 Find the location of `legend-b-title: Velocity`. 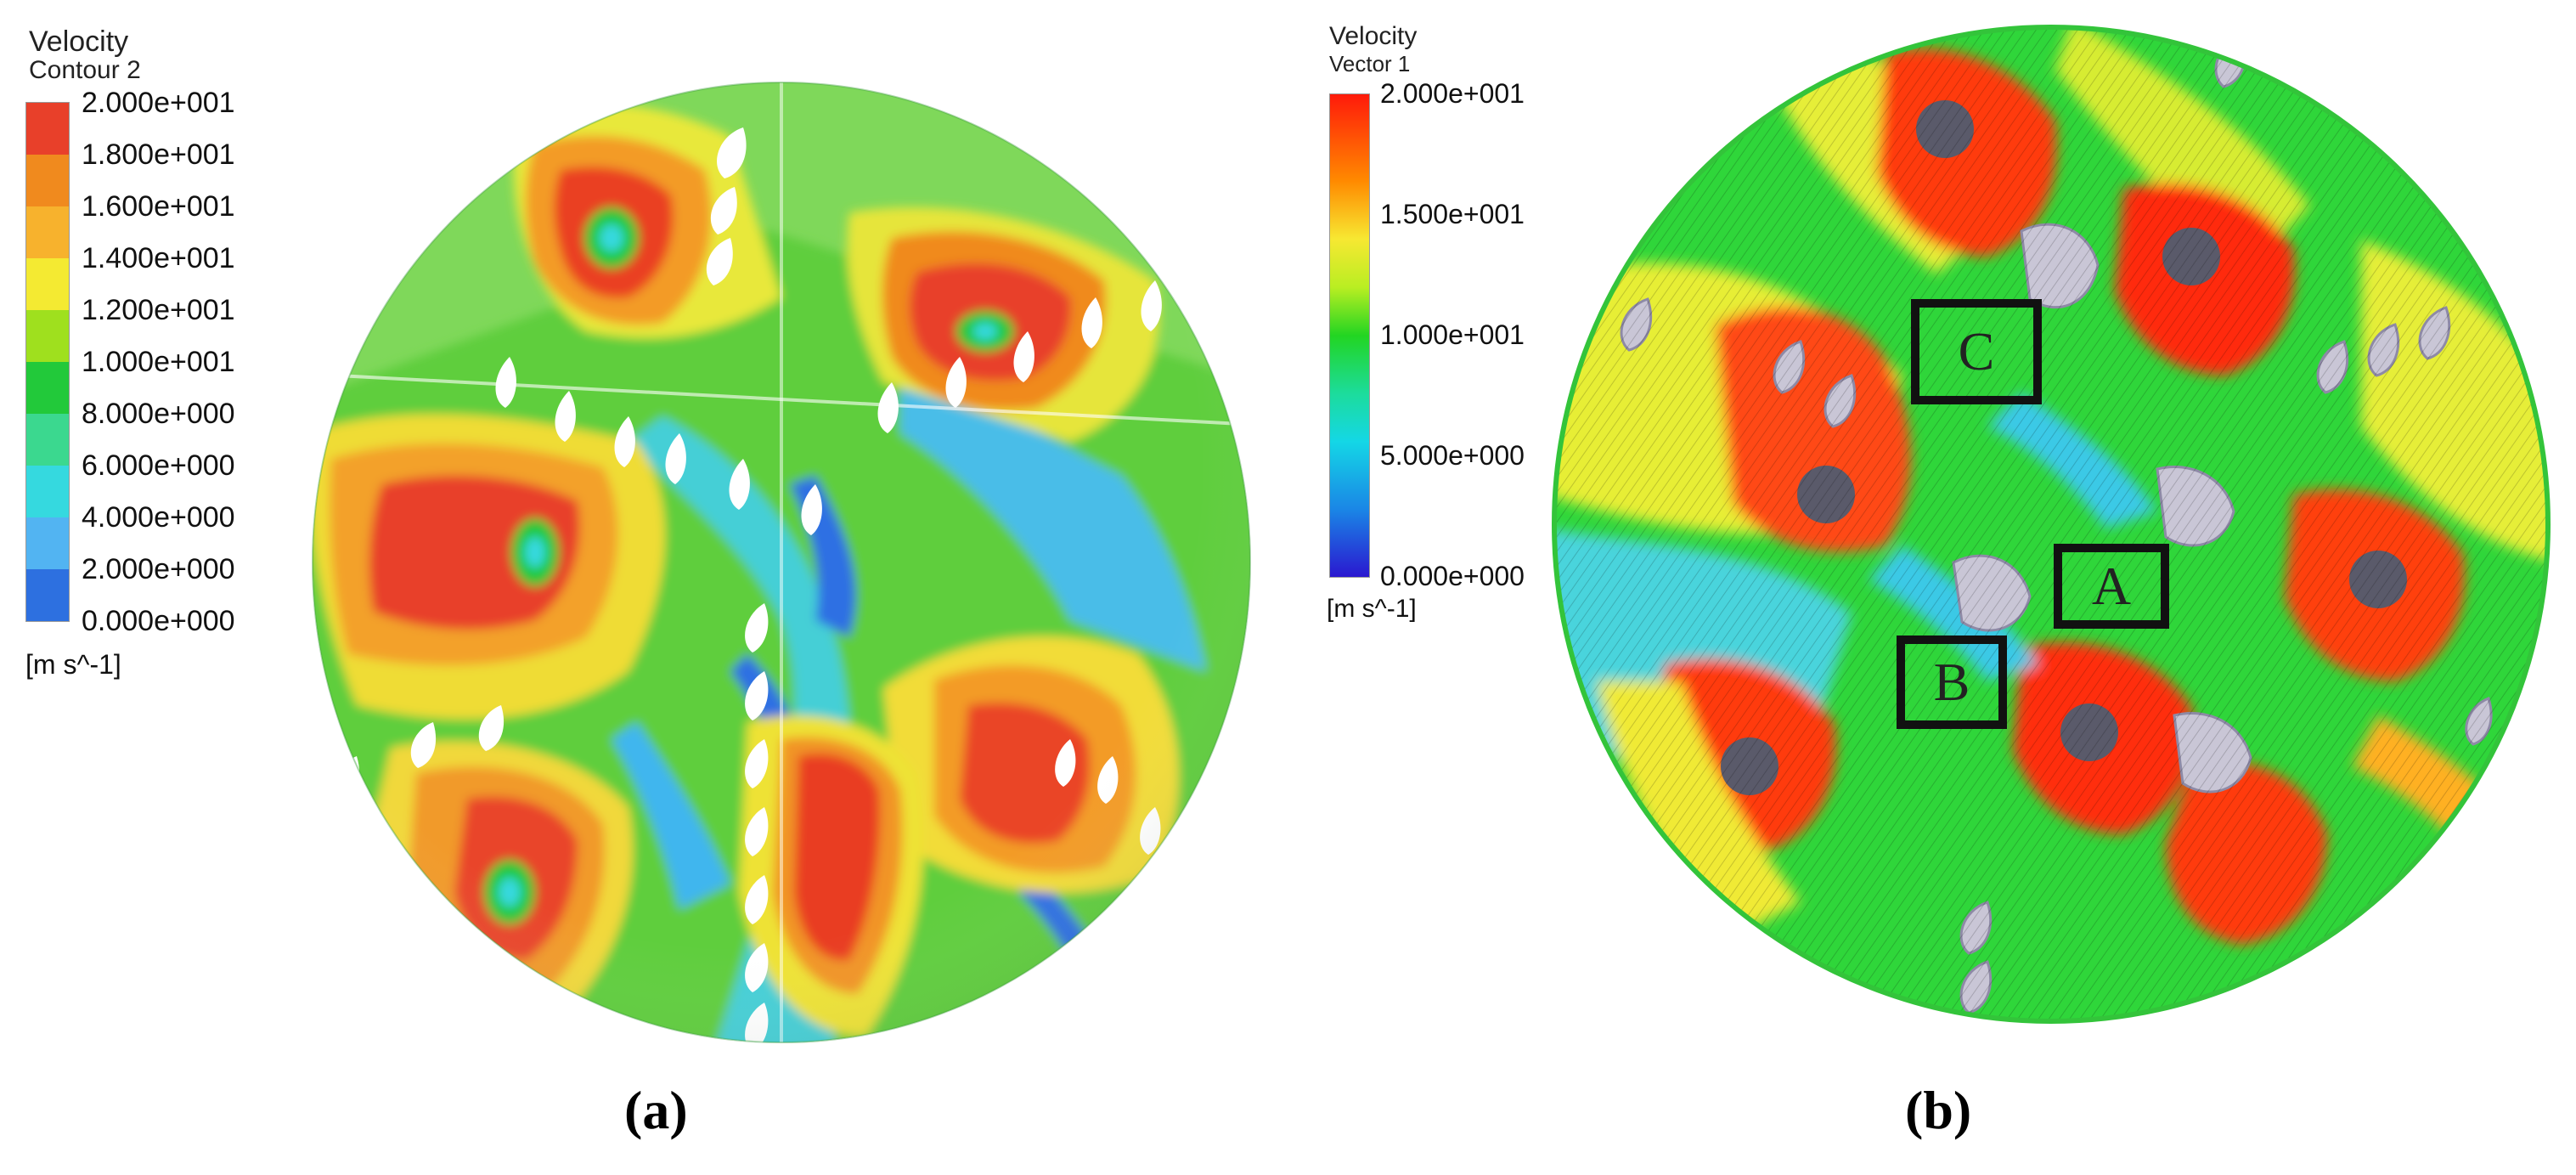

legend-b-title: Velocity is located at coordinates (1373, 36).